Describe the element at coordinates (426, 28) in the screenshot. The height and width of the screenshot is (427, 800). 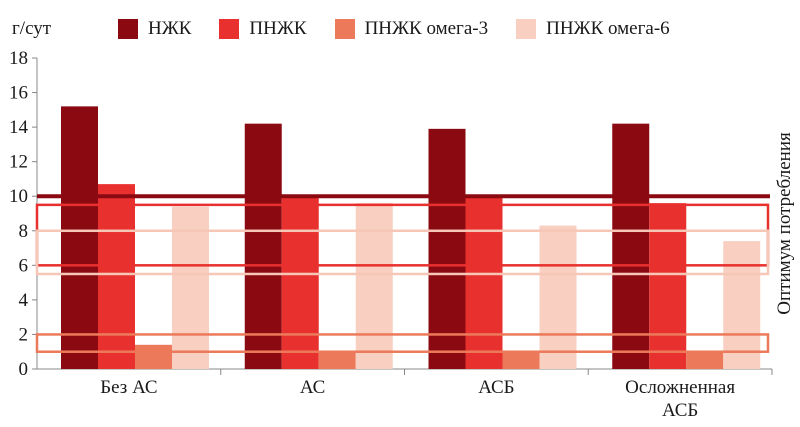
I see `legend-label-omega3: ПНЖК омега-3` at that location.